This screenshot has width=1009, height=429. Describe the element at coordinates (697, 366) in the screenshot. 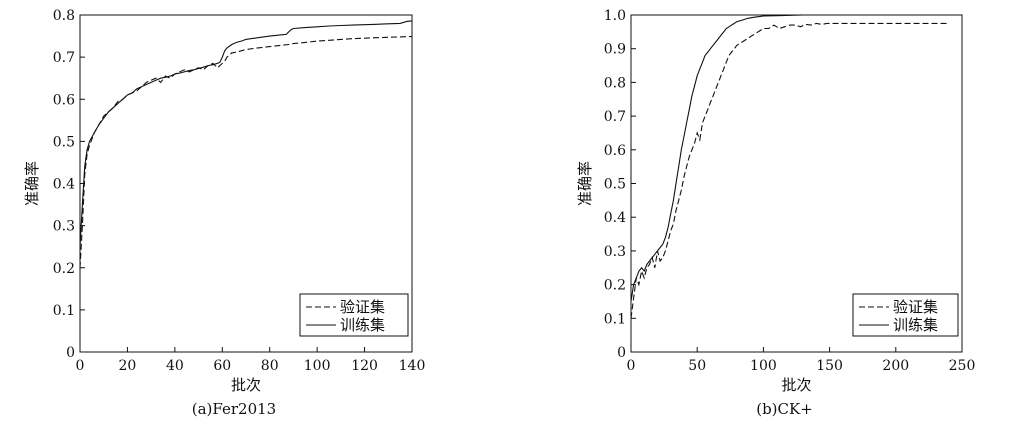

I see `x-tick-label: 50` at that location.